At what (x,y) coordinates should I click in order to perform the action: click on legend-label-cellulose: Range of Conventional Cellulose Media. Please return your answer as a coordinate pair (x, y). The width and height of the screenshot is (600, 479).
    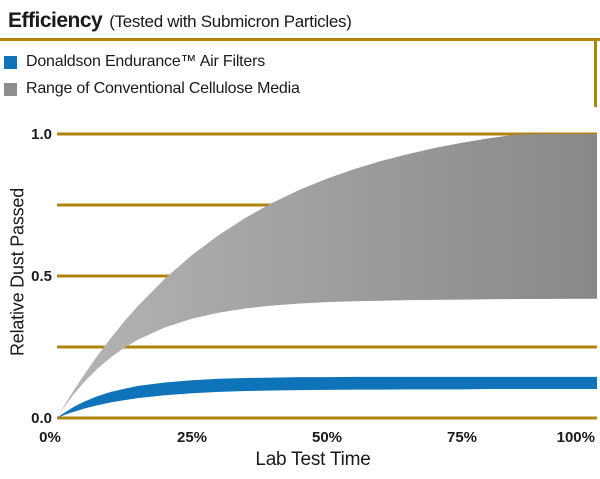
    Looking at the image, I should click on (163, 88).